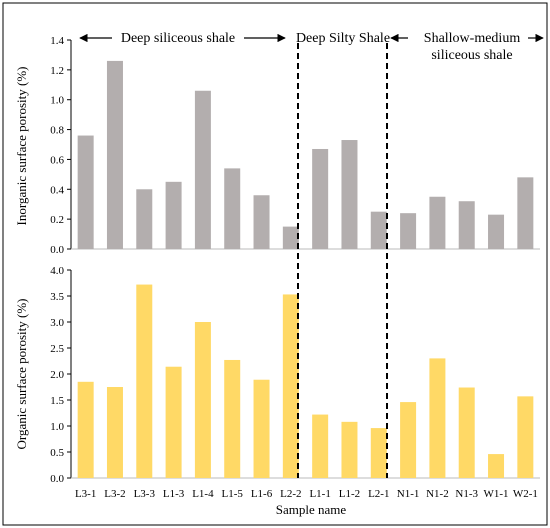  What do you see at coordinates (57, 190) in the screenshot?
I see `top-y-tick-label: 0.4` at bounding box center [57, 190].